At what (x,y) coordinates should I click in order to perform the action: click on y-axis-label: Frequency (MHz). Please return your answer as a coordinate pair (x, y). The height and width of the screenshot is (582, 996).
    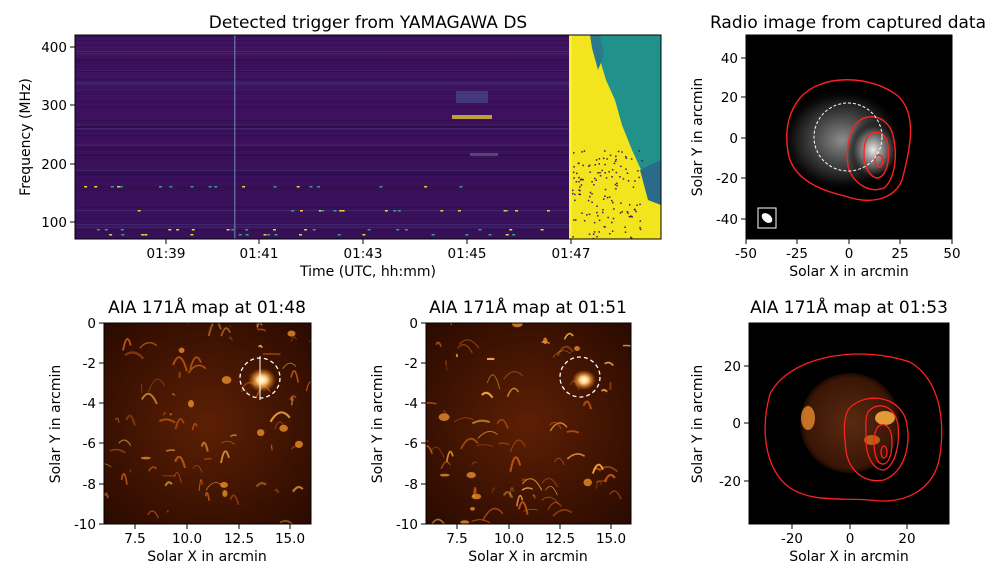
    Looking at the image, I should click on (26, 137).